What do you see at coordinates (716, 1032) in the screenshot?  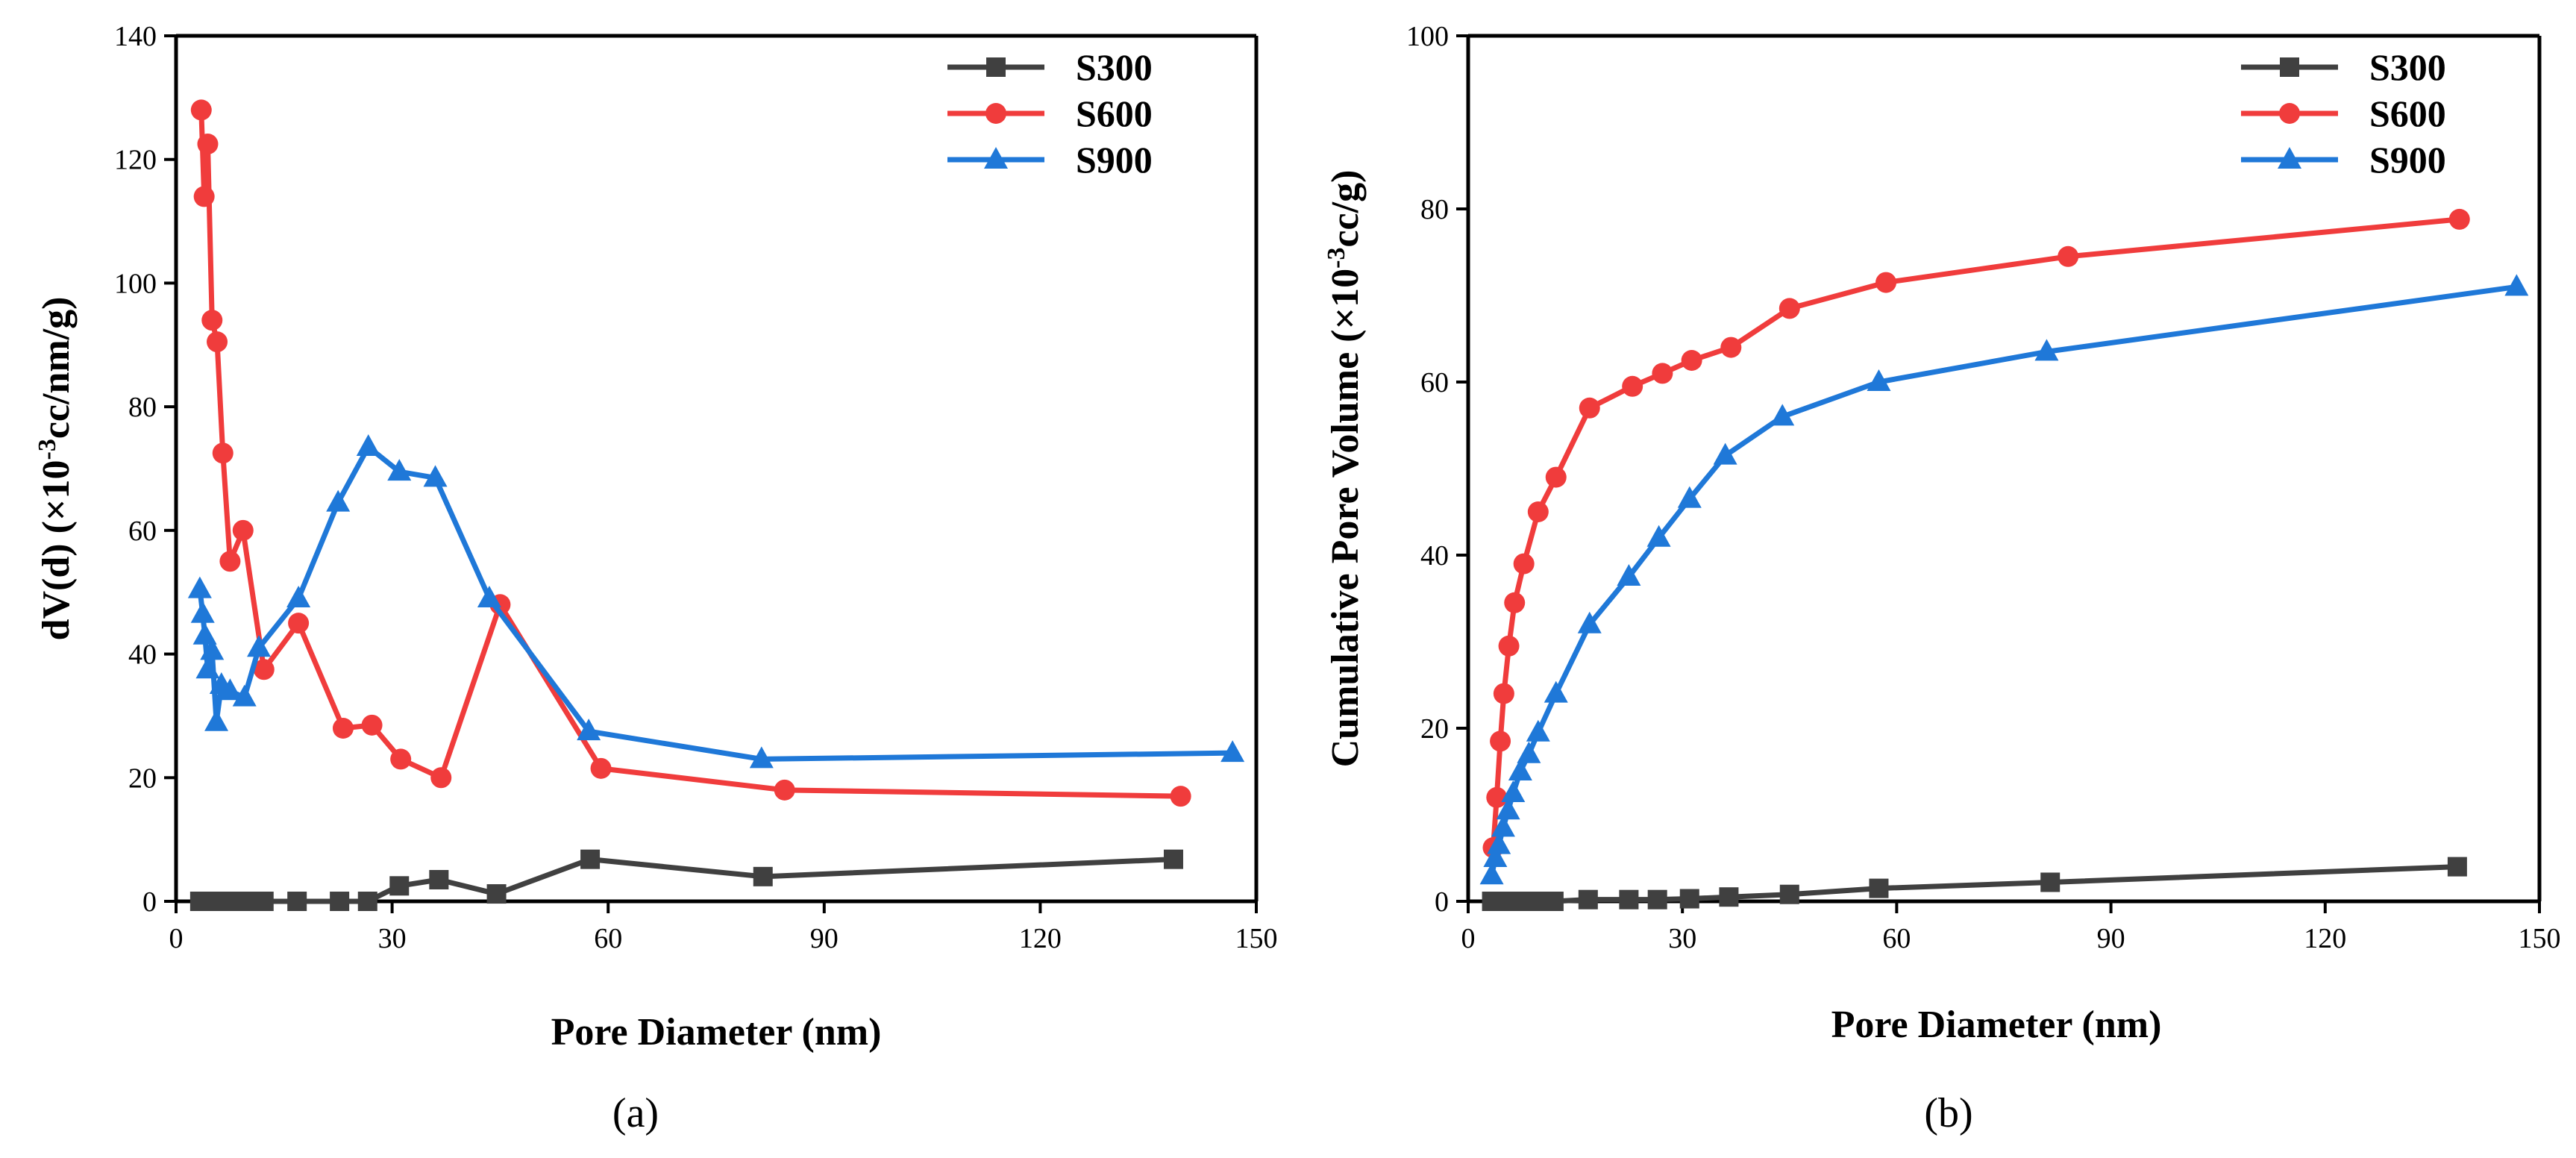 I see `x-axis-title-a: Pore Diameter (nm)` at bounding box center [716, 1032].